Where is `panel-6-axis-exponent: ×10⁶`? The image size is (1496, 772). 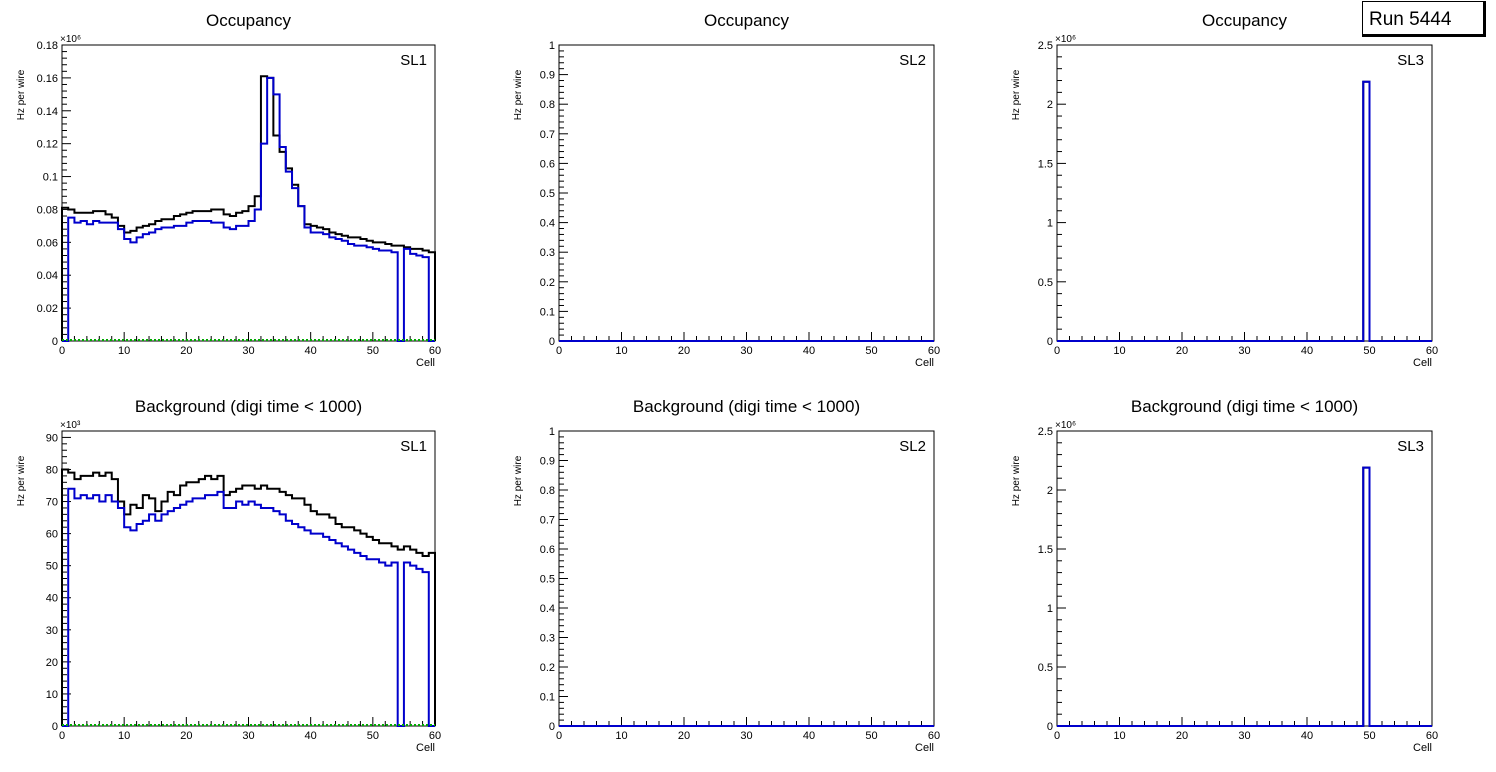 panel-6-axis-exponent: ×10⁶ is located at coordinates (1065, 425).